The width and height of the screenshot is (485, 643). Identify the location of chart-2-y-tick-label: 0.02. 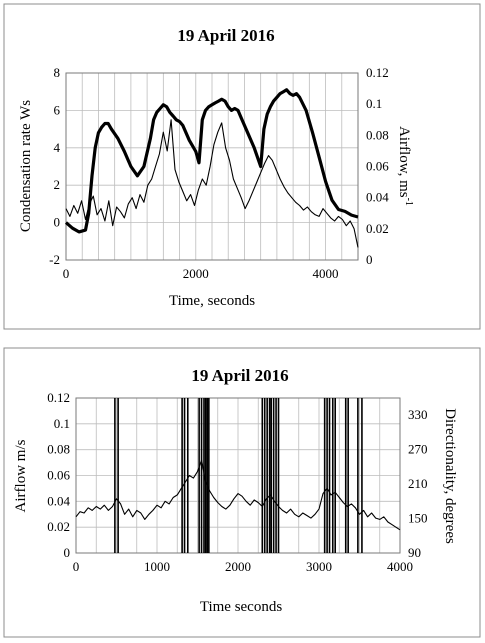
(58, 526).